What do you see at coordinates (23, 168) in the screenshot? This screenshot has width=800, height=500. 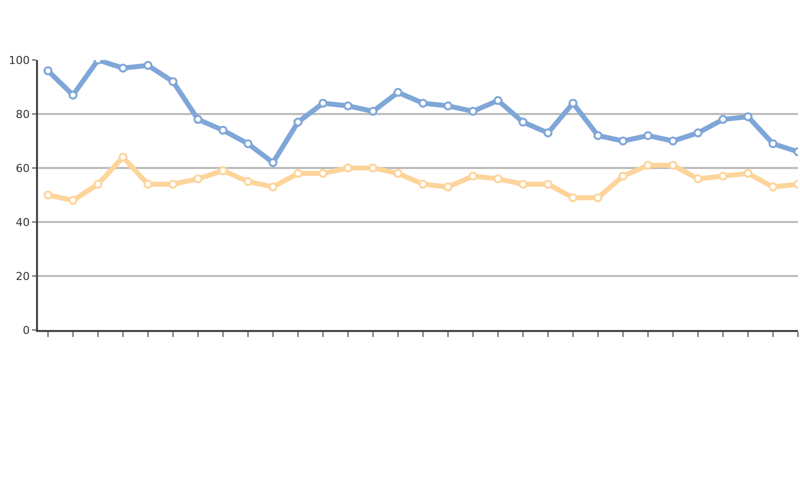 I see `y-tick-label: 60` at bounding box center [23, 168].